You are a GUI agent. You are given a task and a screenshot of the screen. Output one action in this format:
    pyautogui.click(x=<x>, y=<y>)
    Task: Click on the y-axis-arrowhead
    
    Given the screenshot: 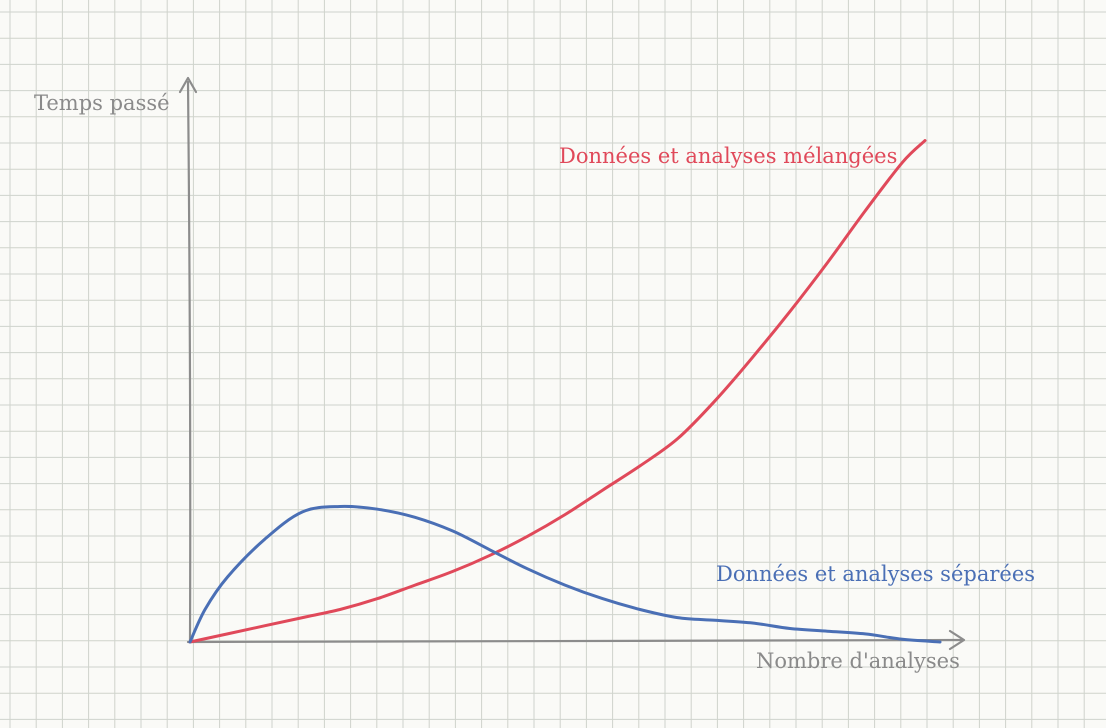 What is the action you would take?
    pyautogui.click(x=188, y=85)
    